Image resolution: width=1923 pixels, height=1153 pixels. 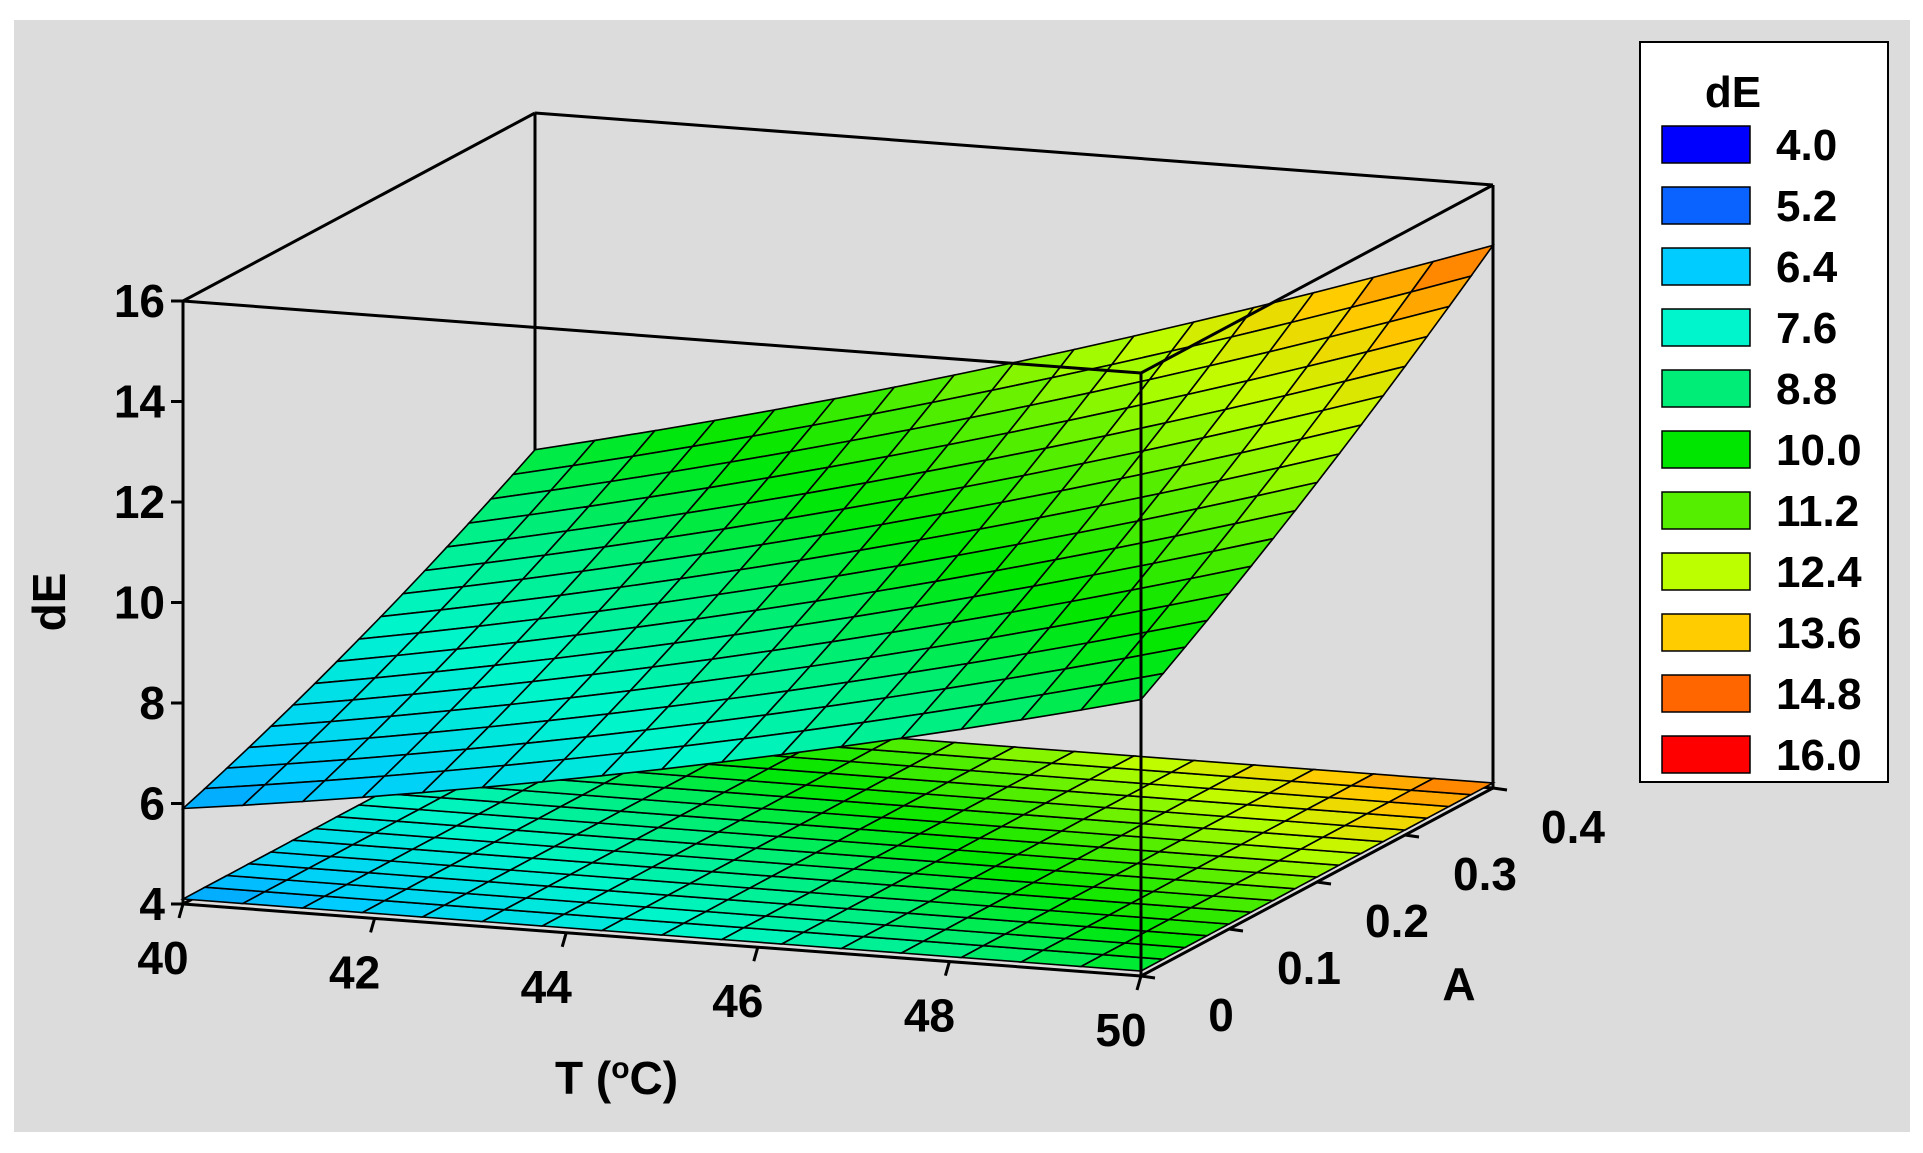 What do you see at coordinates (152, 904) in the screenshot?
I see `z-tick-label: 4` at bounding box center [152, 904].